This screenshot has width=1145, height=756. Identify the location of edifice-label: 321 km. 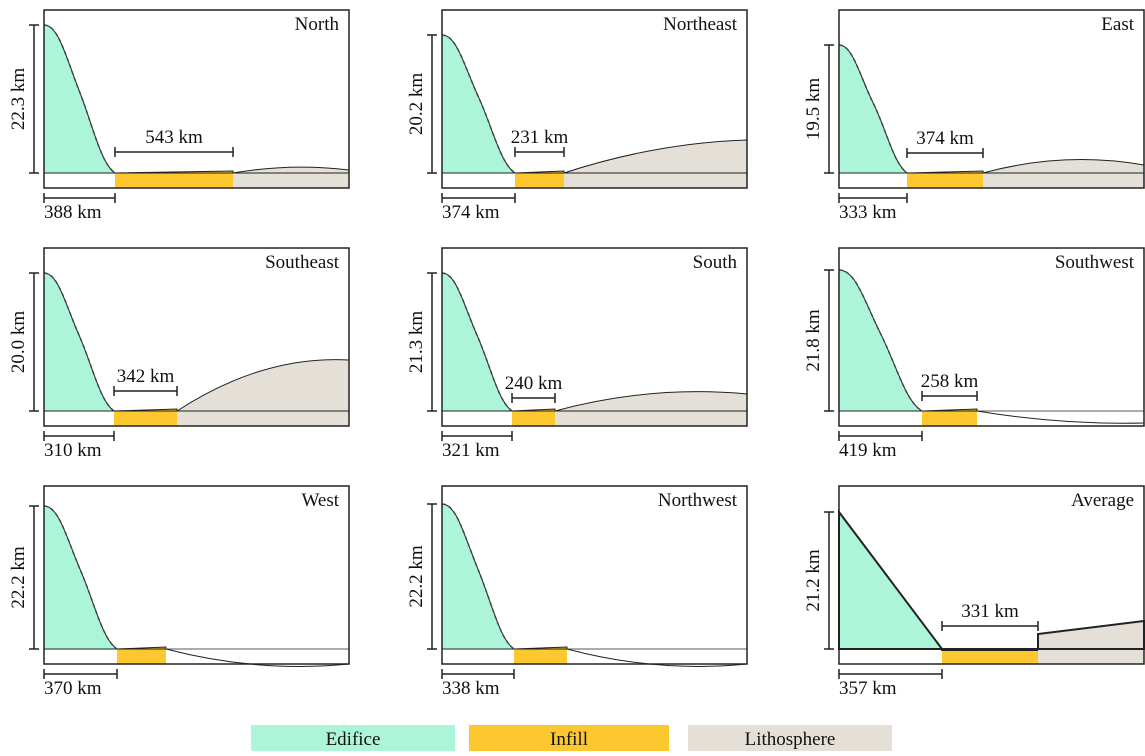
(471, 450).